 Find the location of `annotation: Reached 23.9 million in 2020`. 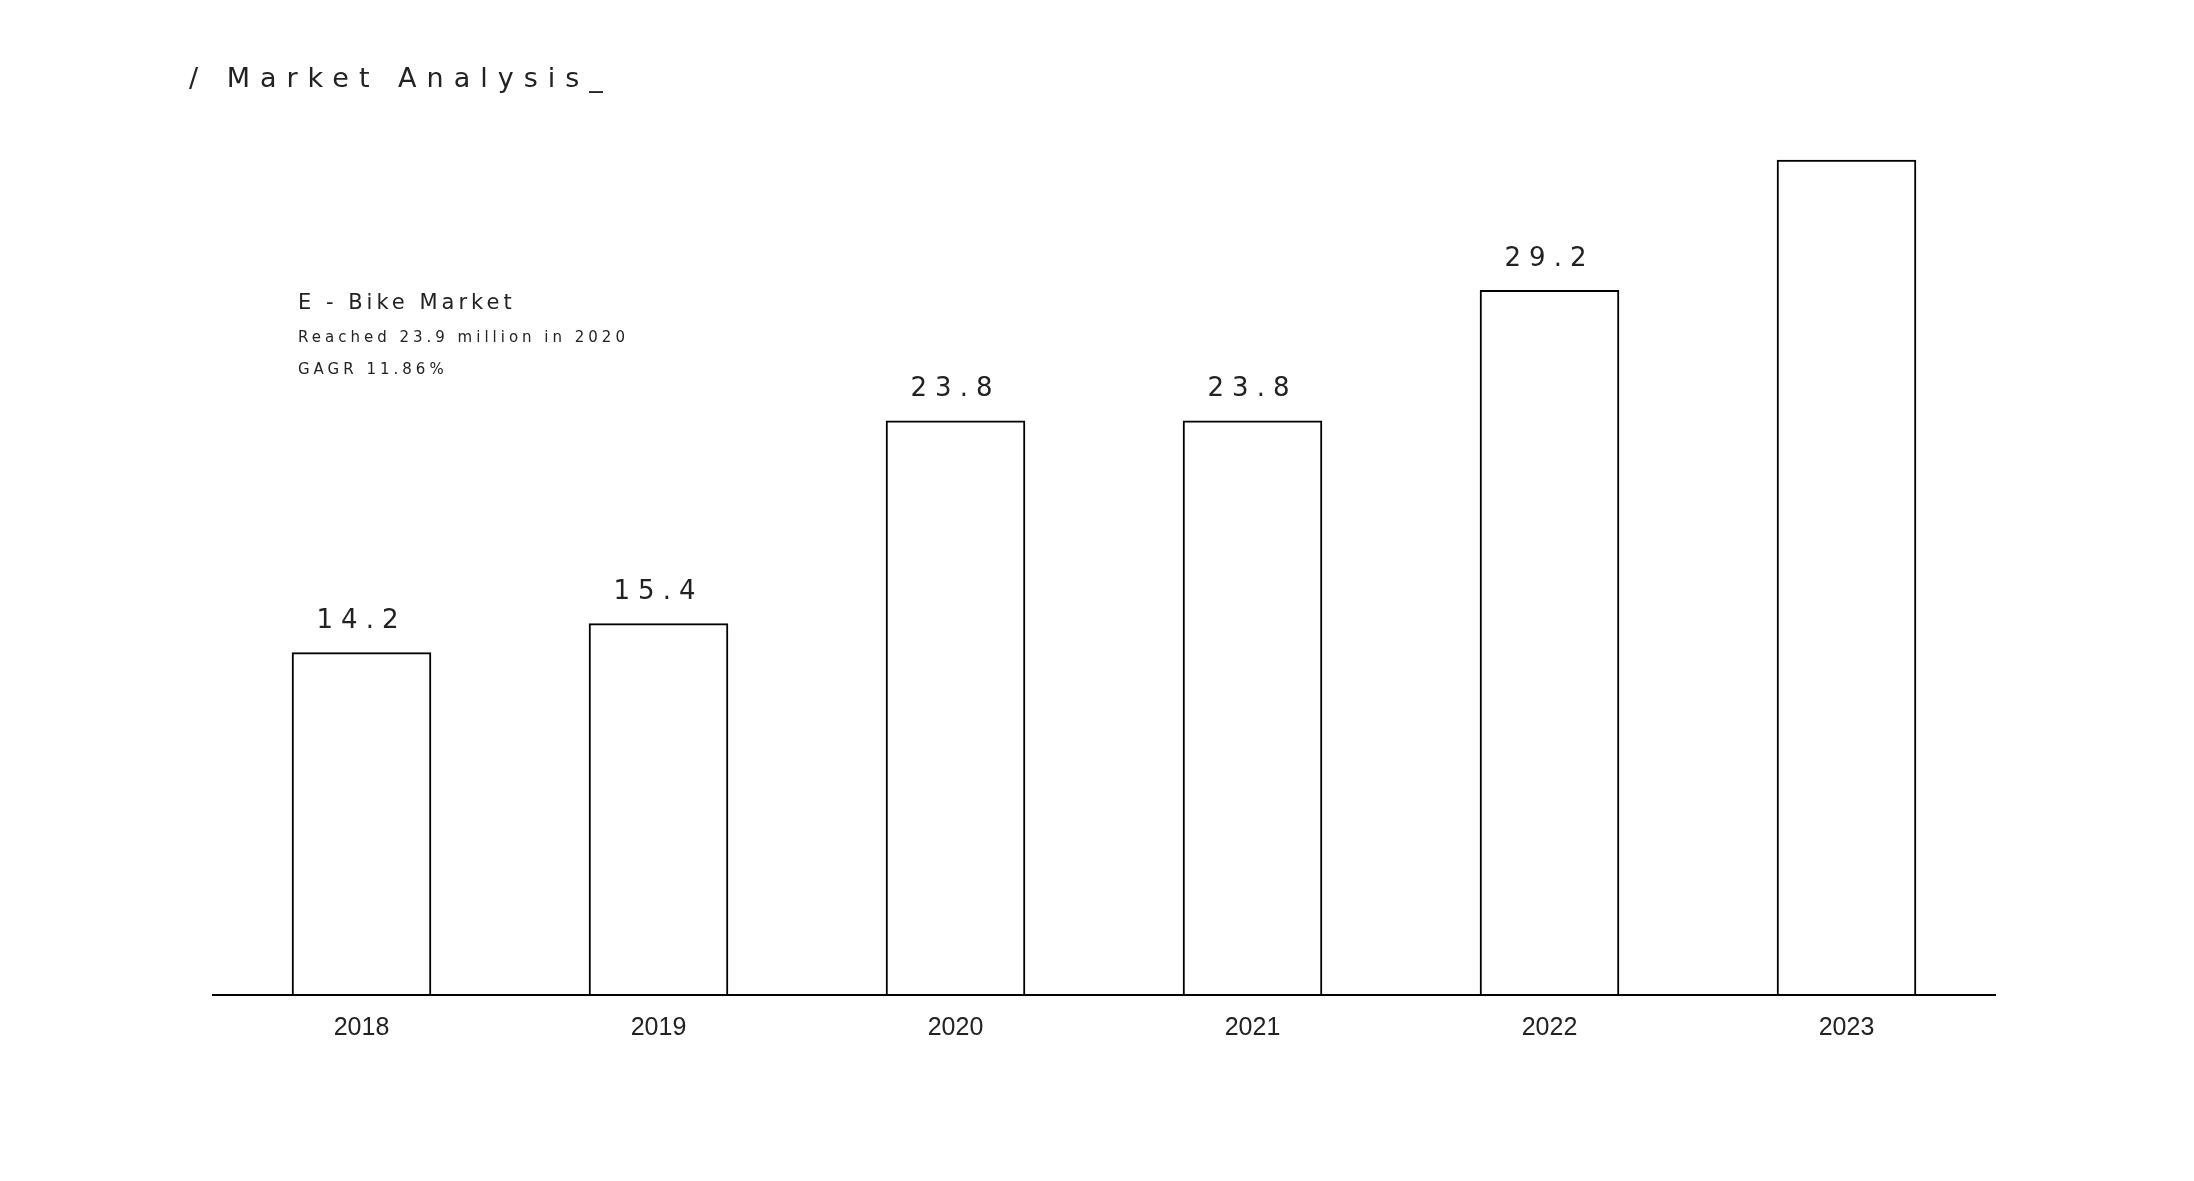

annotation: Reached 23.9 million in 2020 is located at coordinates (463, 337).